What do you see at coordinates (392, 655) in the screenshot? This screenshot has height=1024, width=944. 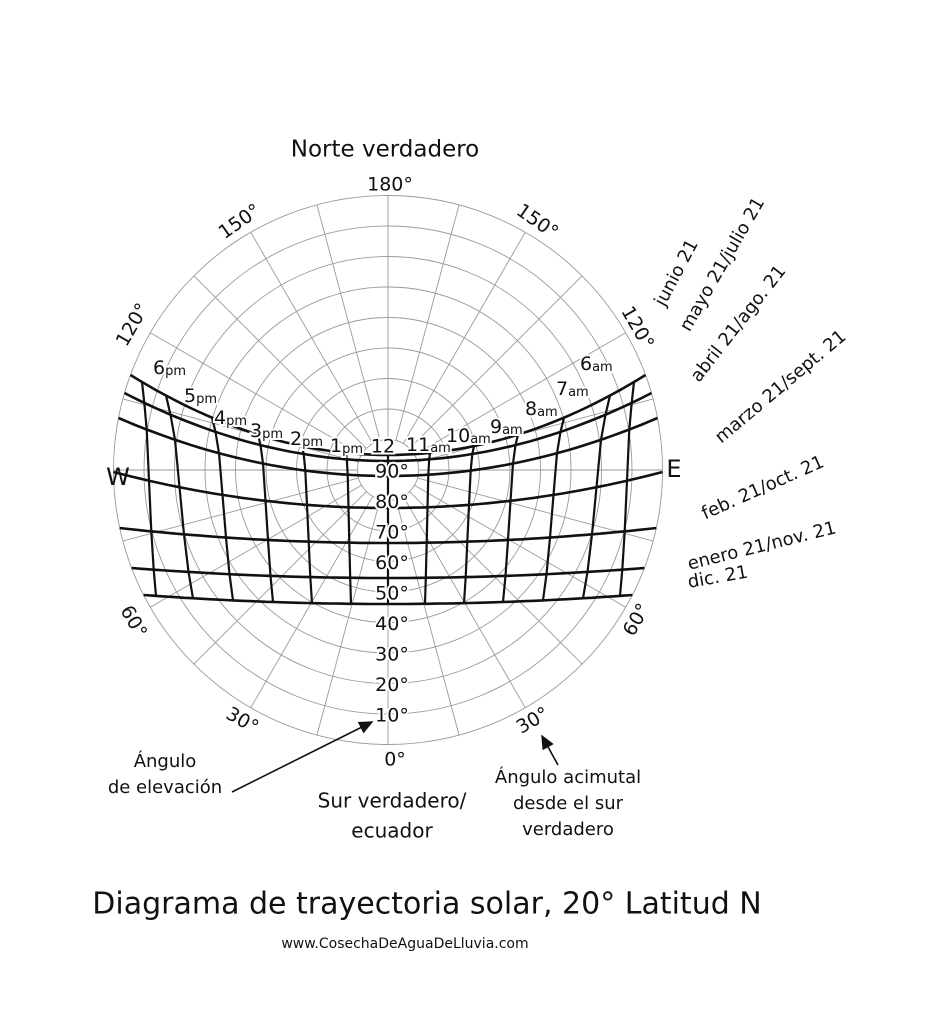 I see `elevation-label: 30°` at bounding box center [392, 655].